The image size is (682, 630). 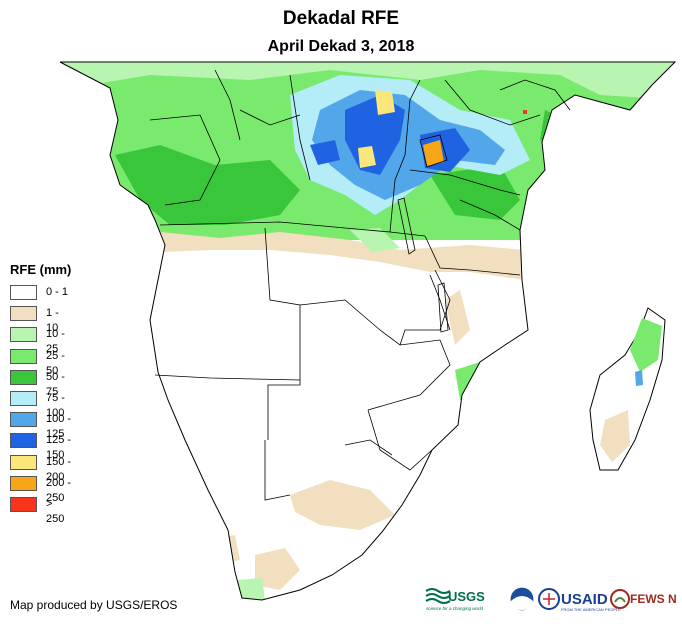 What do you see at coordinates (406, 226) in the screenshot?
I see `lake-tanganyika` at bounding box center [406, 226].